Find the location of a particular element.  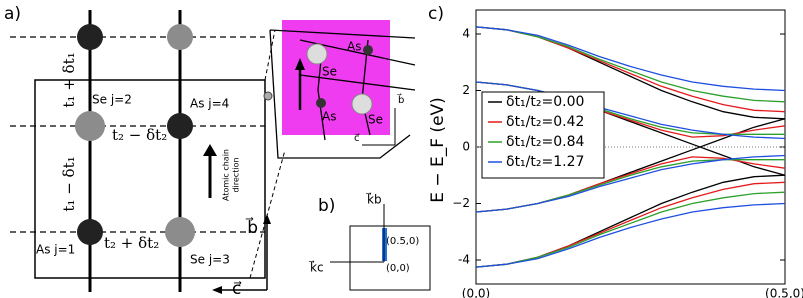

chain-text: direction is located at coordinates (236, 174).